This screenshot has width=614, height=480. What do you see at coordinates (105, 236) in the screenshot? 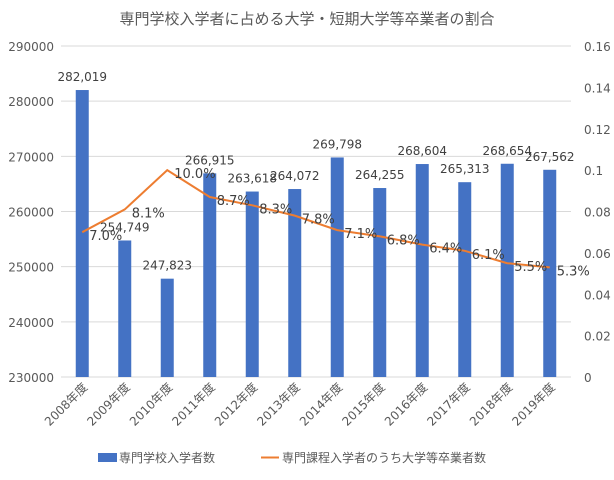
I see `line-data-label: 7.0%` at bounding box center [105, 236].